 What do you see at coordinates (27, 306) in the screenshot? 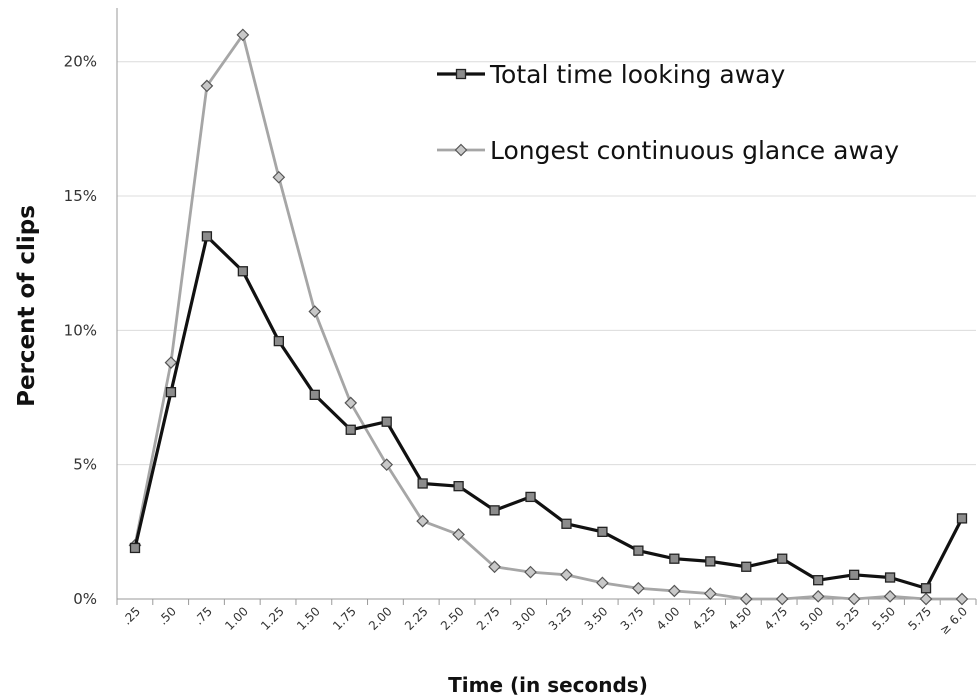
I see `y-axis-title: Percent of clips` at bounding box center [27, 306].